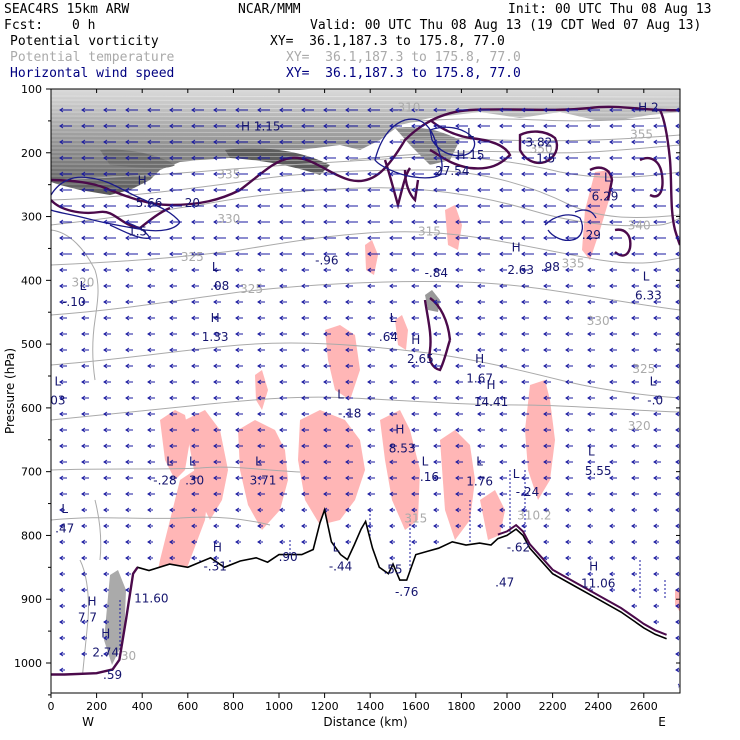 The width and height of the screenshot is (740, 740). Describe the element at coordinates (149, 203) in the screenshot. I see `extremum-label: 5.66` at that location.